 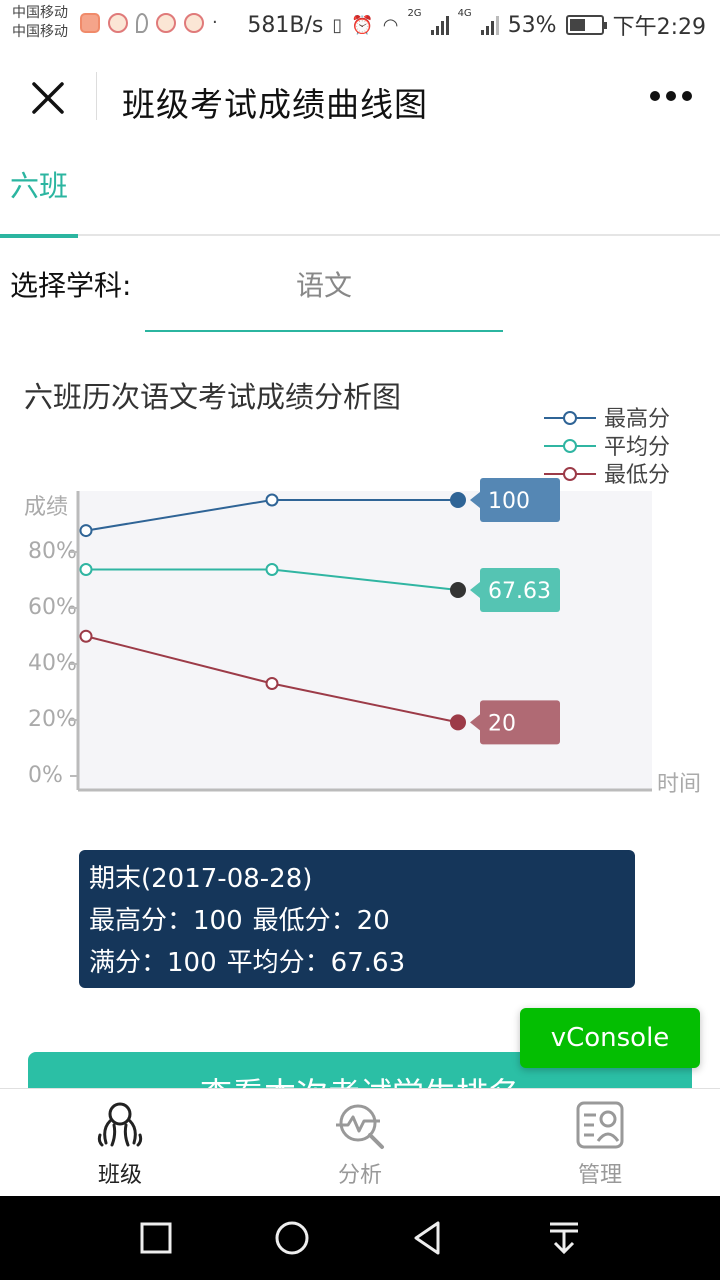 I want to click on tooltip-full-label: 满分：, so click(x=128, y=963).